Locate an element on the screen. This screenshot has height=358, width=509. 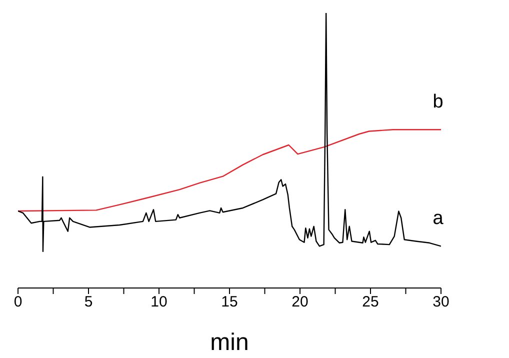
x-tick-label: 25 is located at coordinates (370, 302).